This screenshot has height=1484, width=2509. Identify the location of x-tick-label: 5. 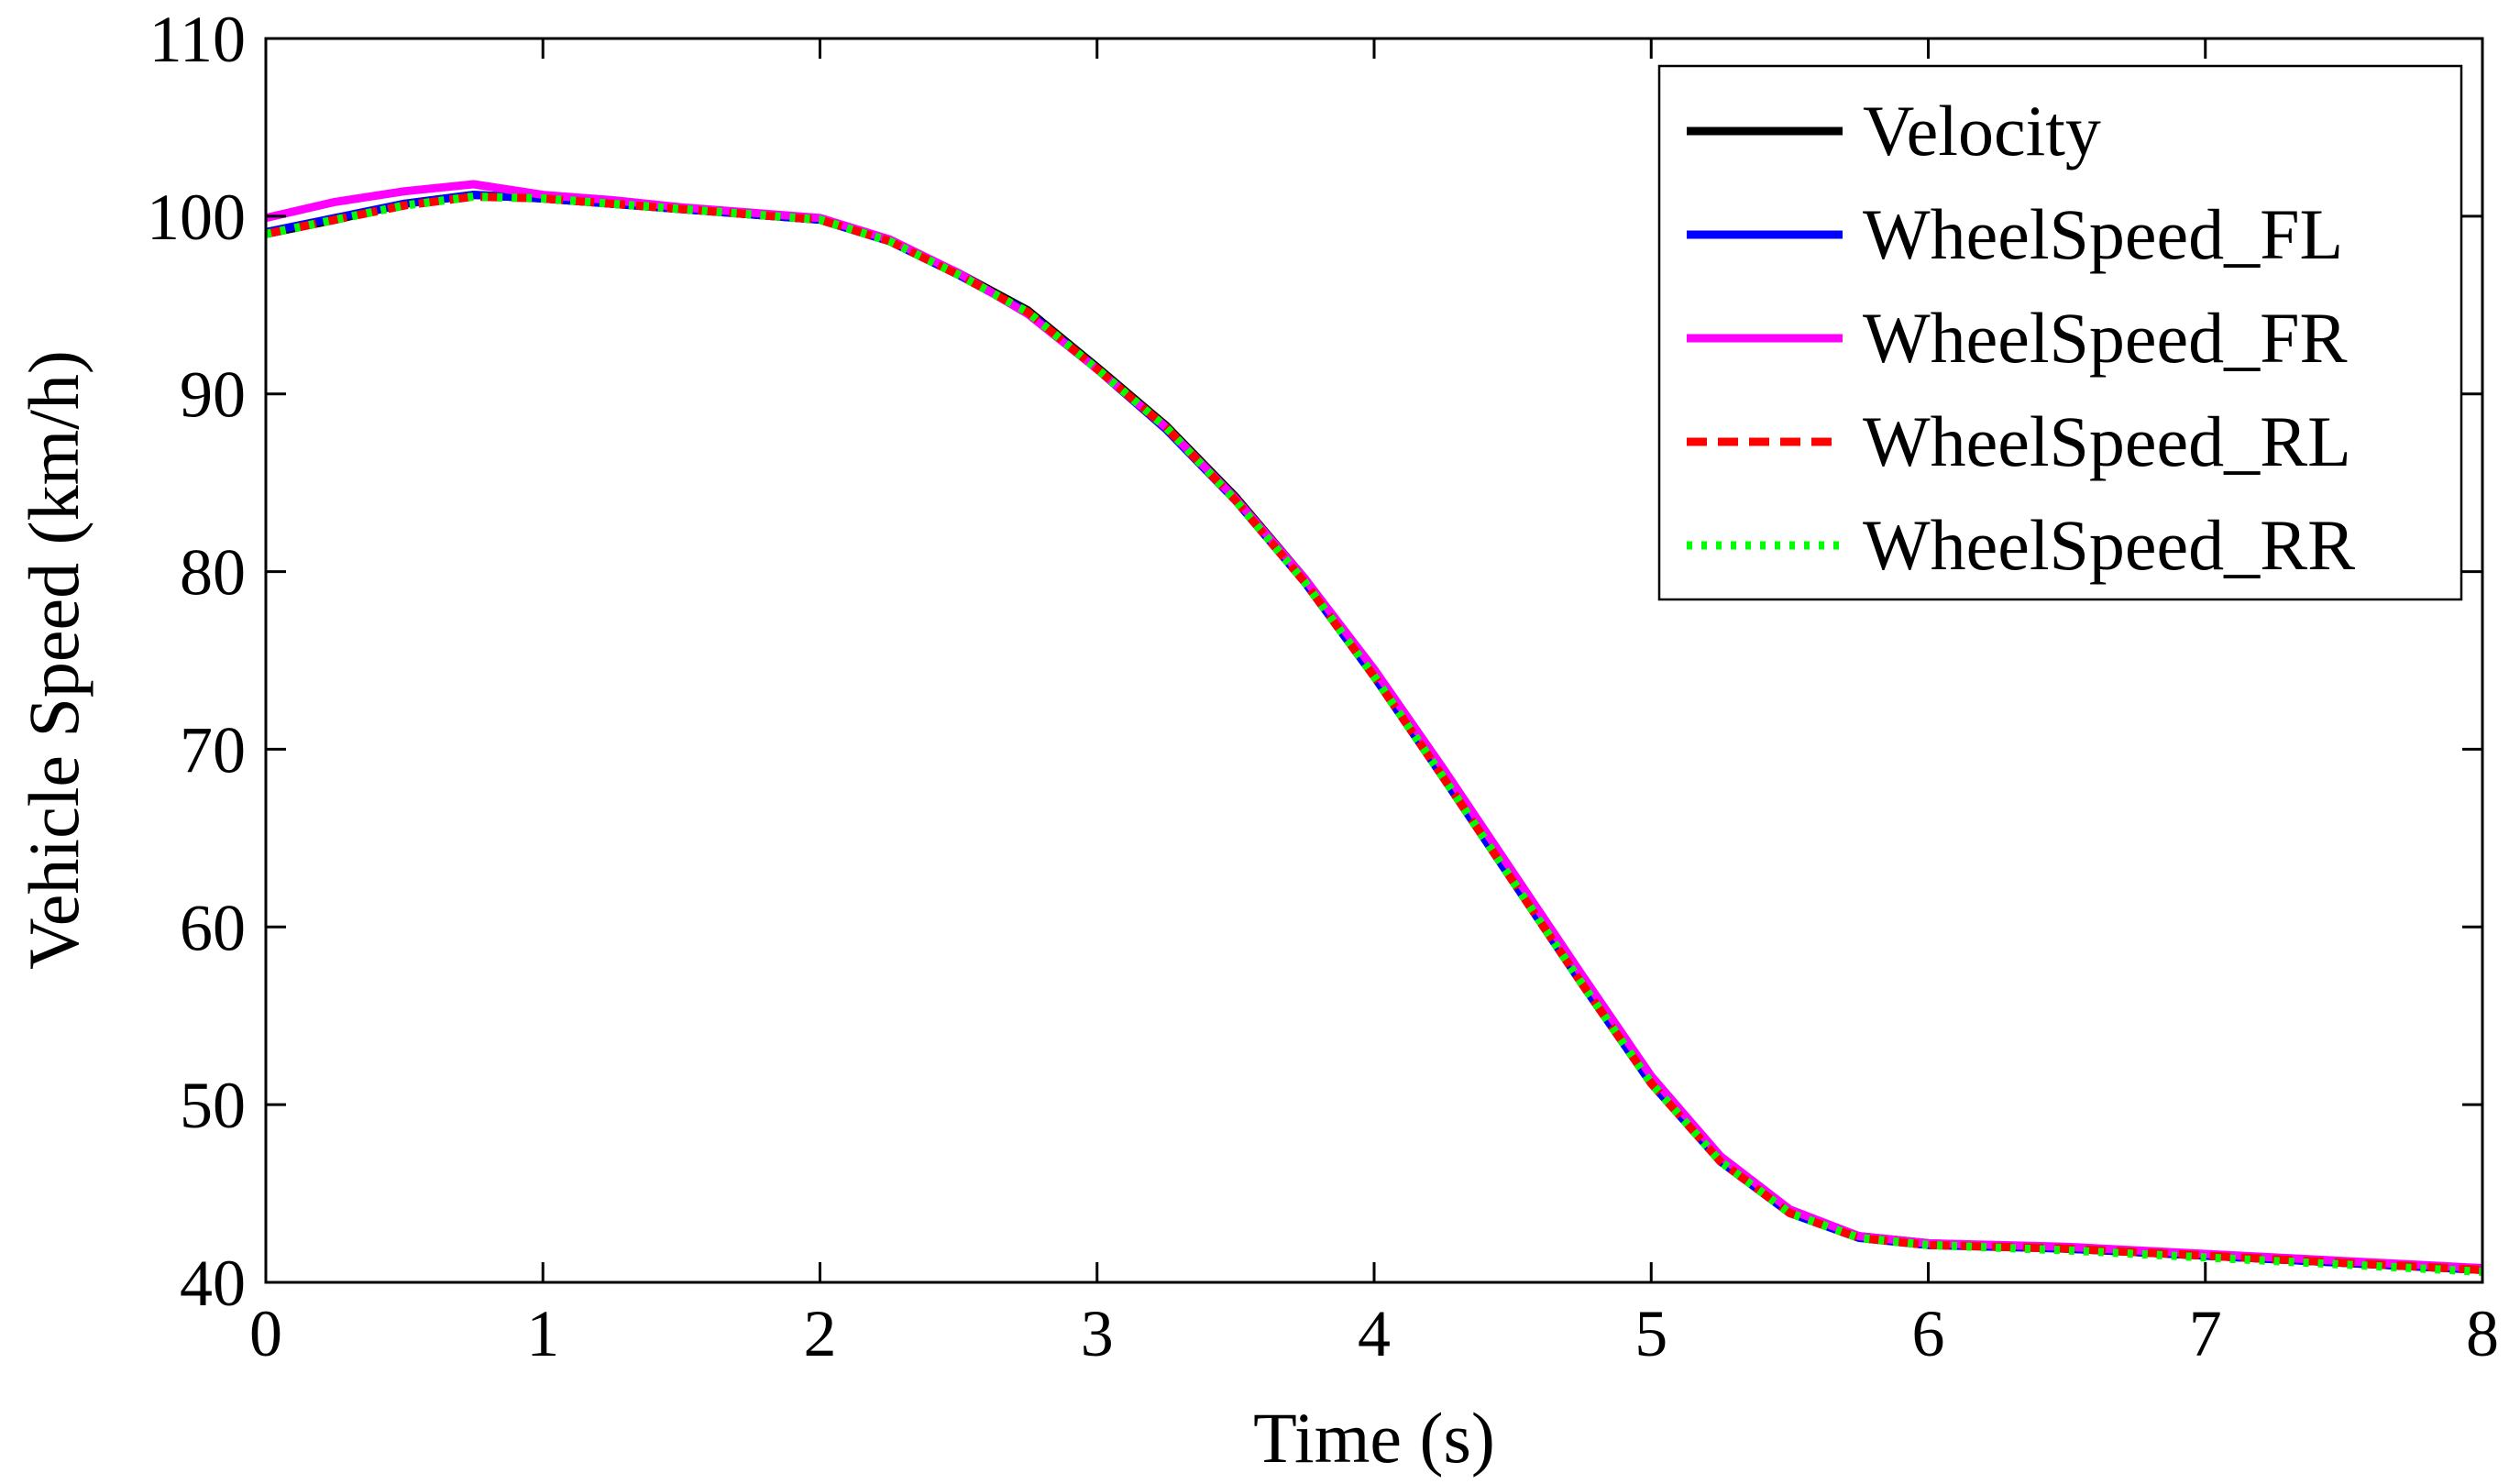
(1651, 1333).